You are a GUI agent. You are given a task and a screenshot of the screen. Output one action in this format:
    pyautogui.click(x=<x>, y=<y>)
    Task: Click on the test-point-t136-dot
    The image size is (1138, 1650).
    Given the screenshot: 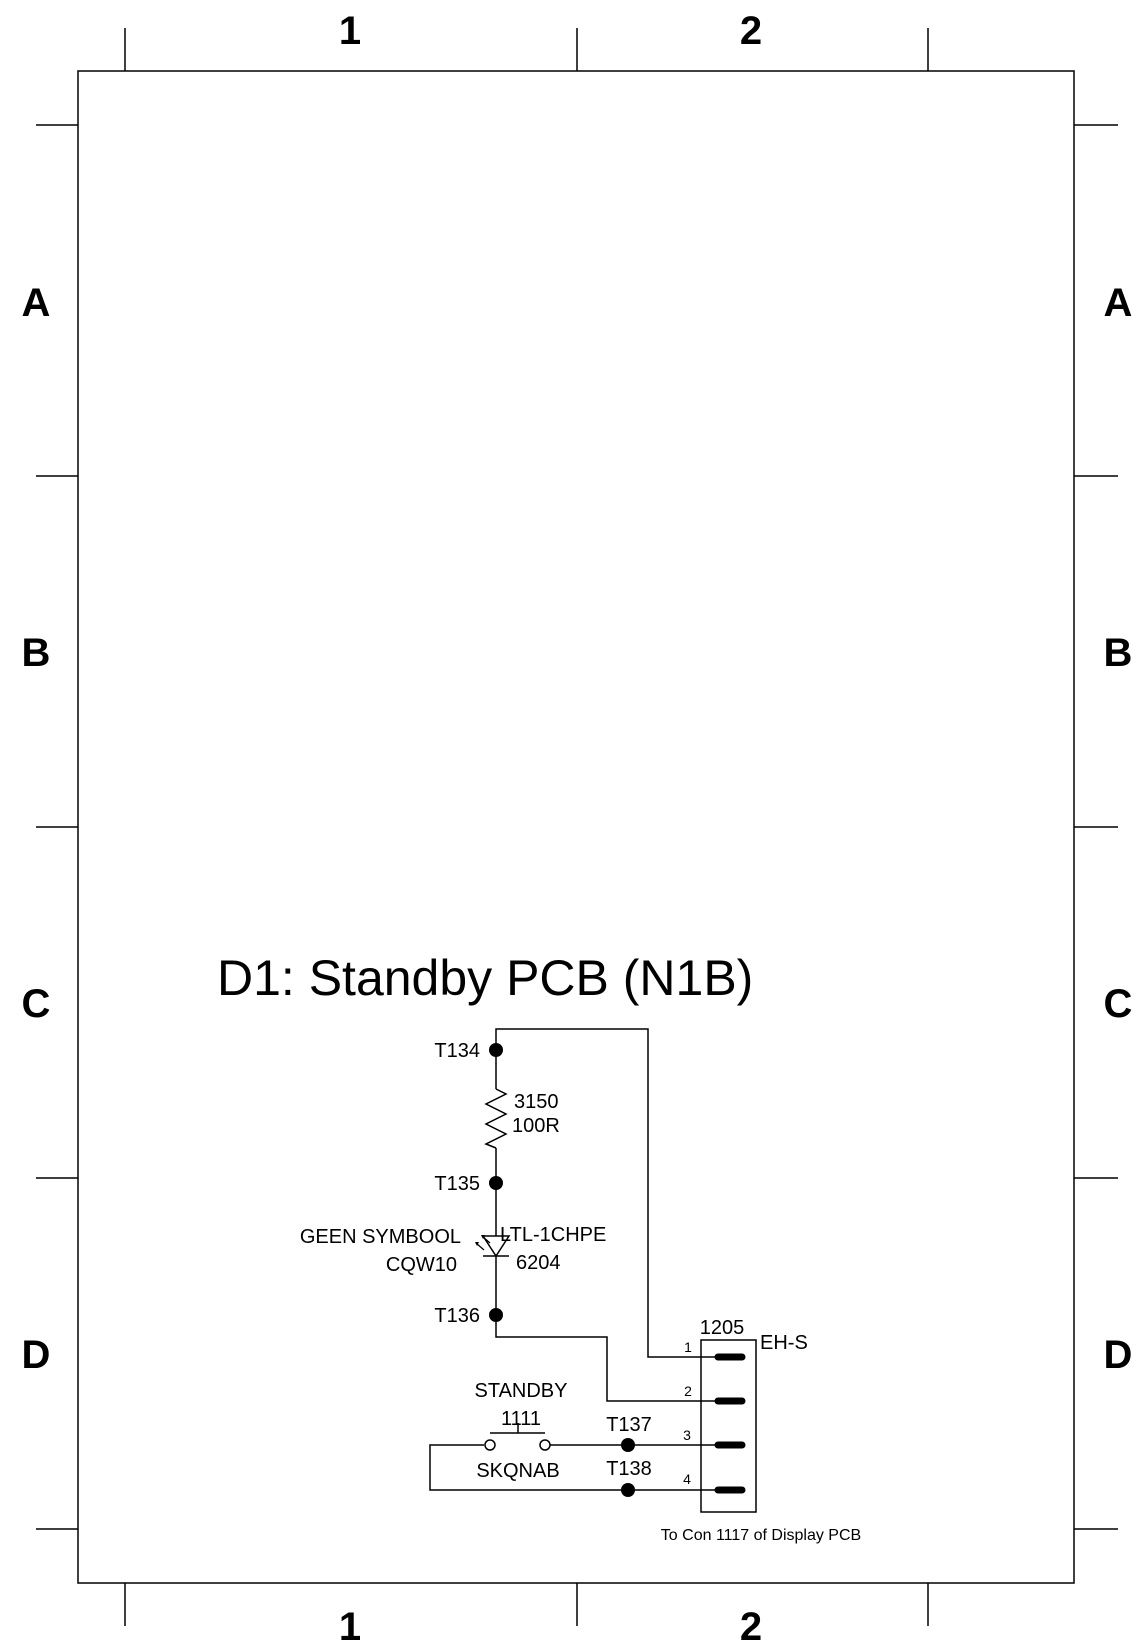 What is the action you would take?
    pyautogui.click(x=496, y=1315)
    